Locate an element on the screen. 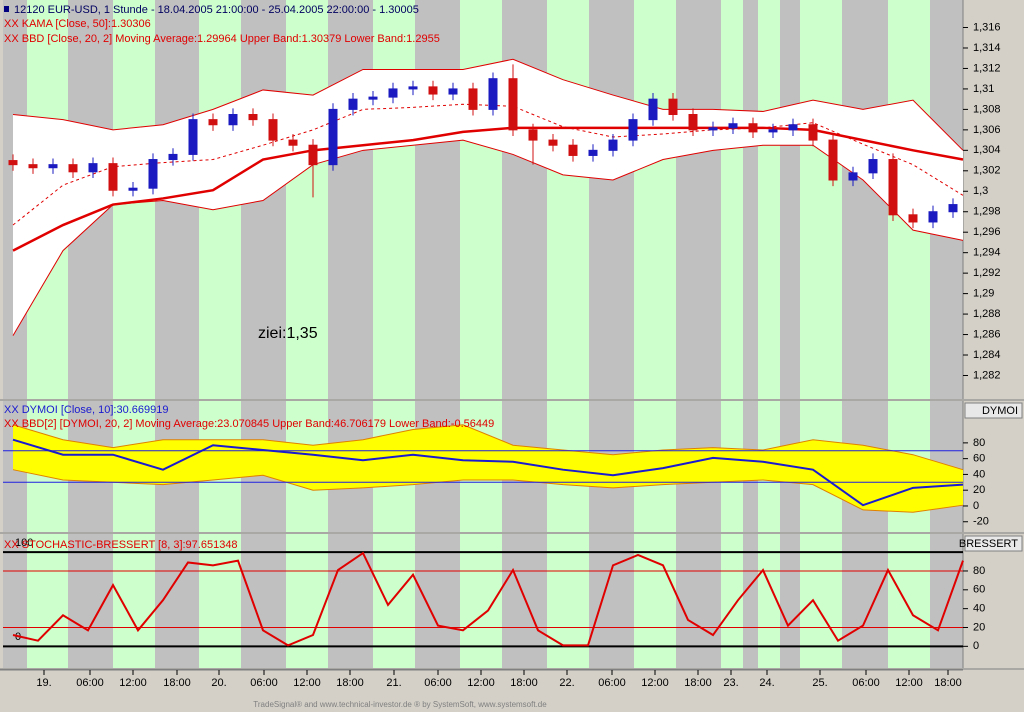 This screenshot has width=1024, height=712. y-tick-label: 1,292 is located at coordinates (987, 273).